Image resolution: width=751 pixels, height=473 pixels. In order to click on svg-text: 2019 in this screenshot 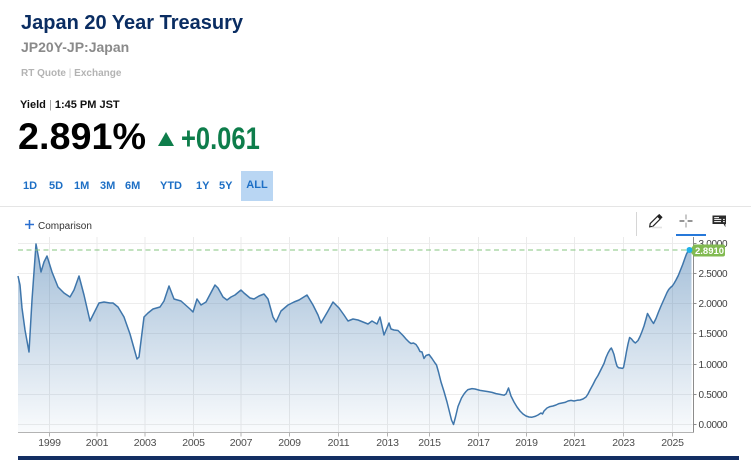, I will do `click(526, 443)`.